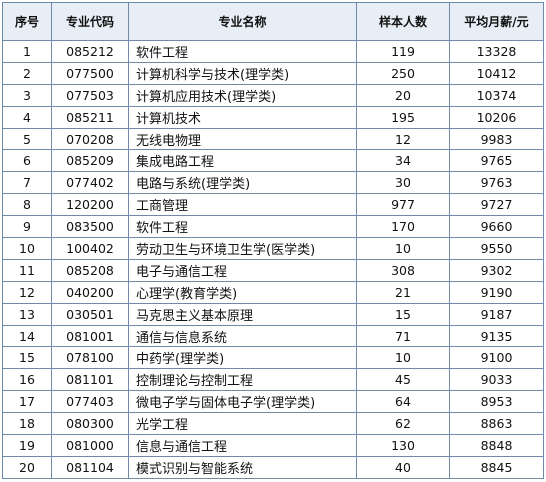  I want to click on table-row: 11 085208 电子与通信工程 308 9302, so click(273, 270).